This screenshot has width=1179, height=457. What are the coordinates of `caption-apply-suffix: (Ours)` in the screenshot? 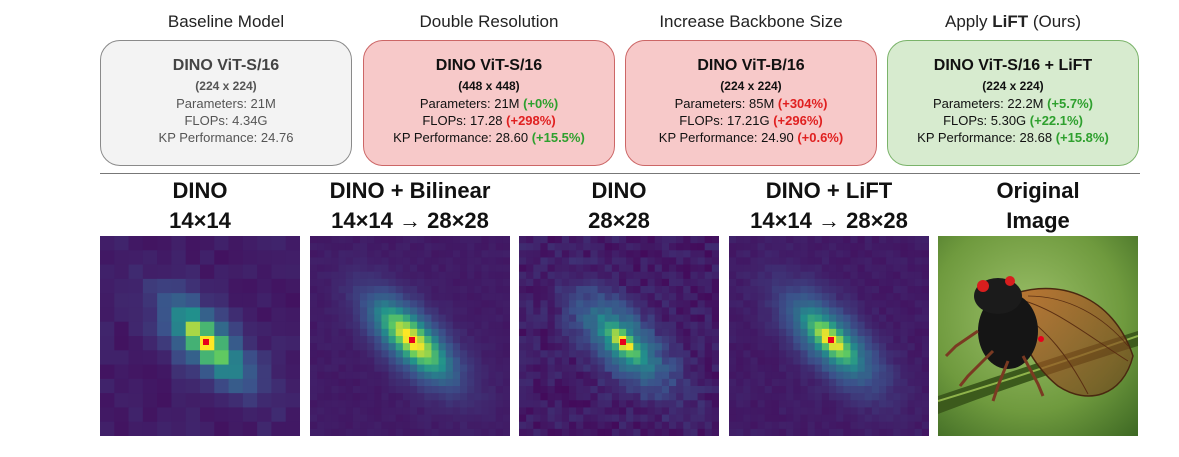 It's located at (1055, 21).